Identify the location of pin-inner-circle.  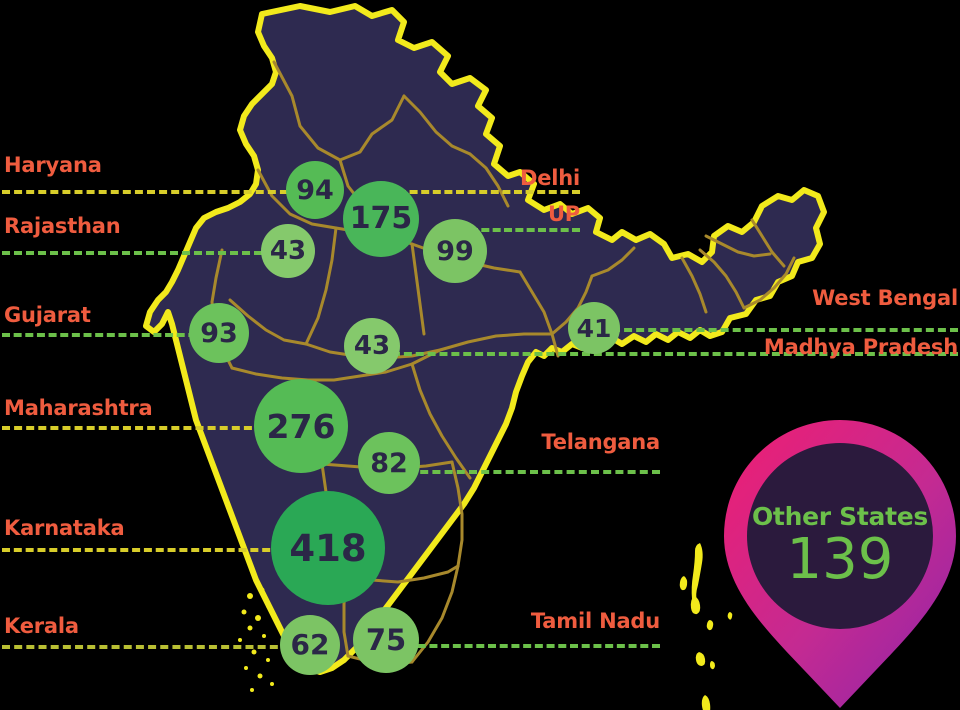
(840, 536).